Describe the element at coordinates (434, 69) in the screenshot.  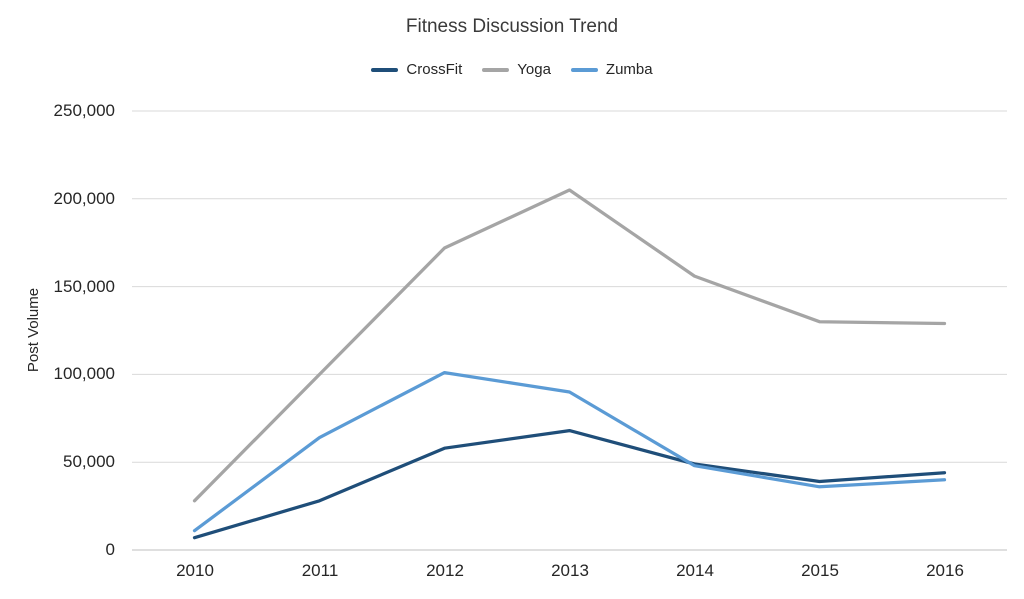
I see `legend-label-crossfit: CrossFit` at that location.